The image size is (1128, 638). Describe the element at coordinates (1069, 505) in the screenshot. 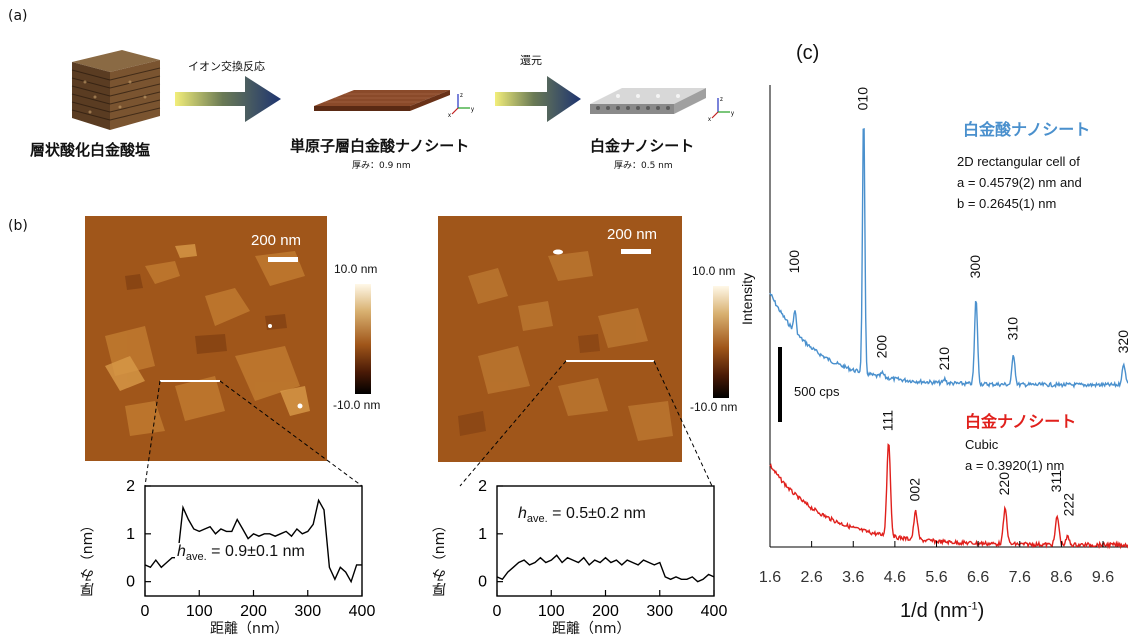

I see `red-peak-label: 222` at that location.